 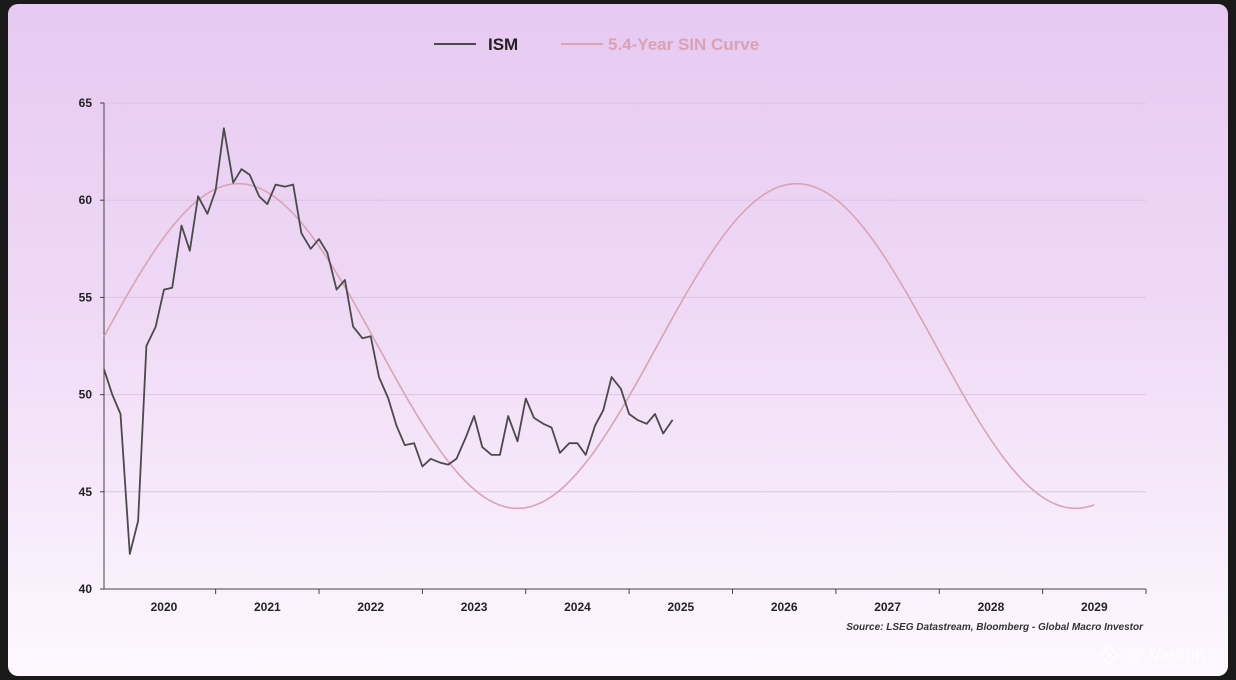 I want to click on x-tick-label: 2020, so click(x=164, y=607).